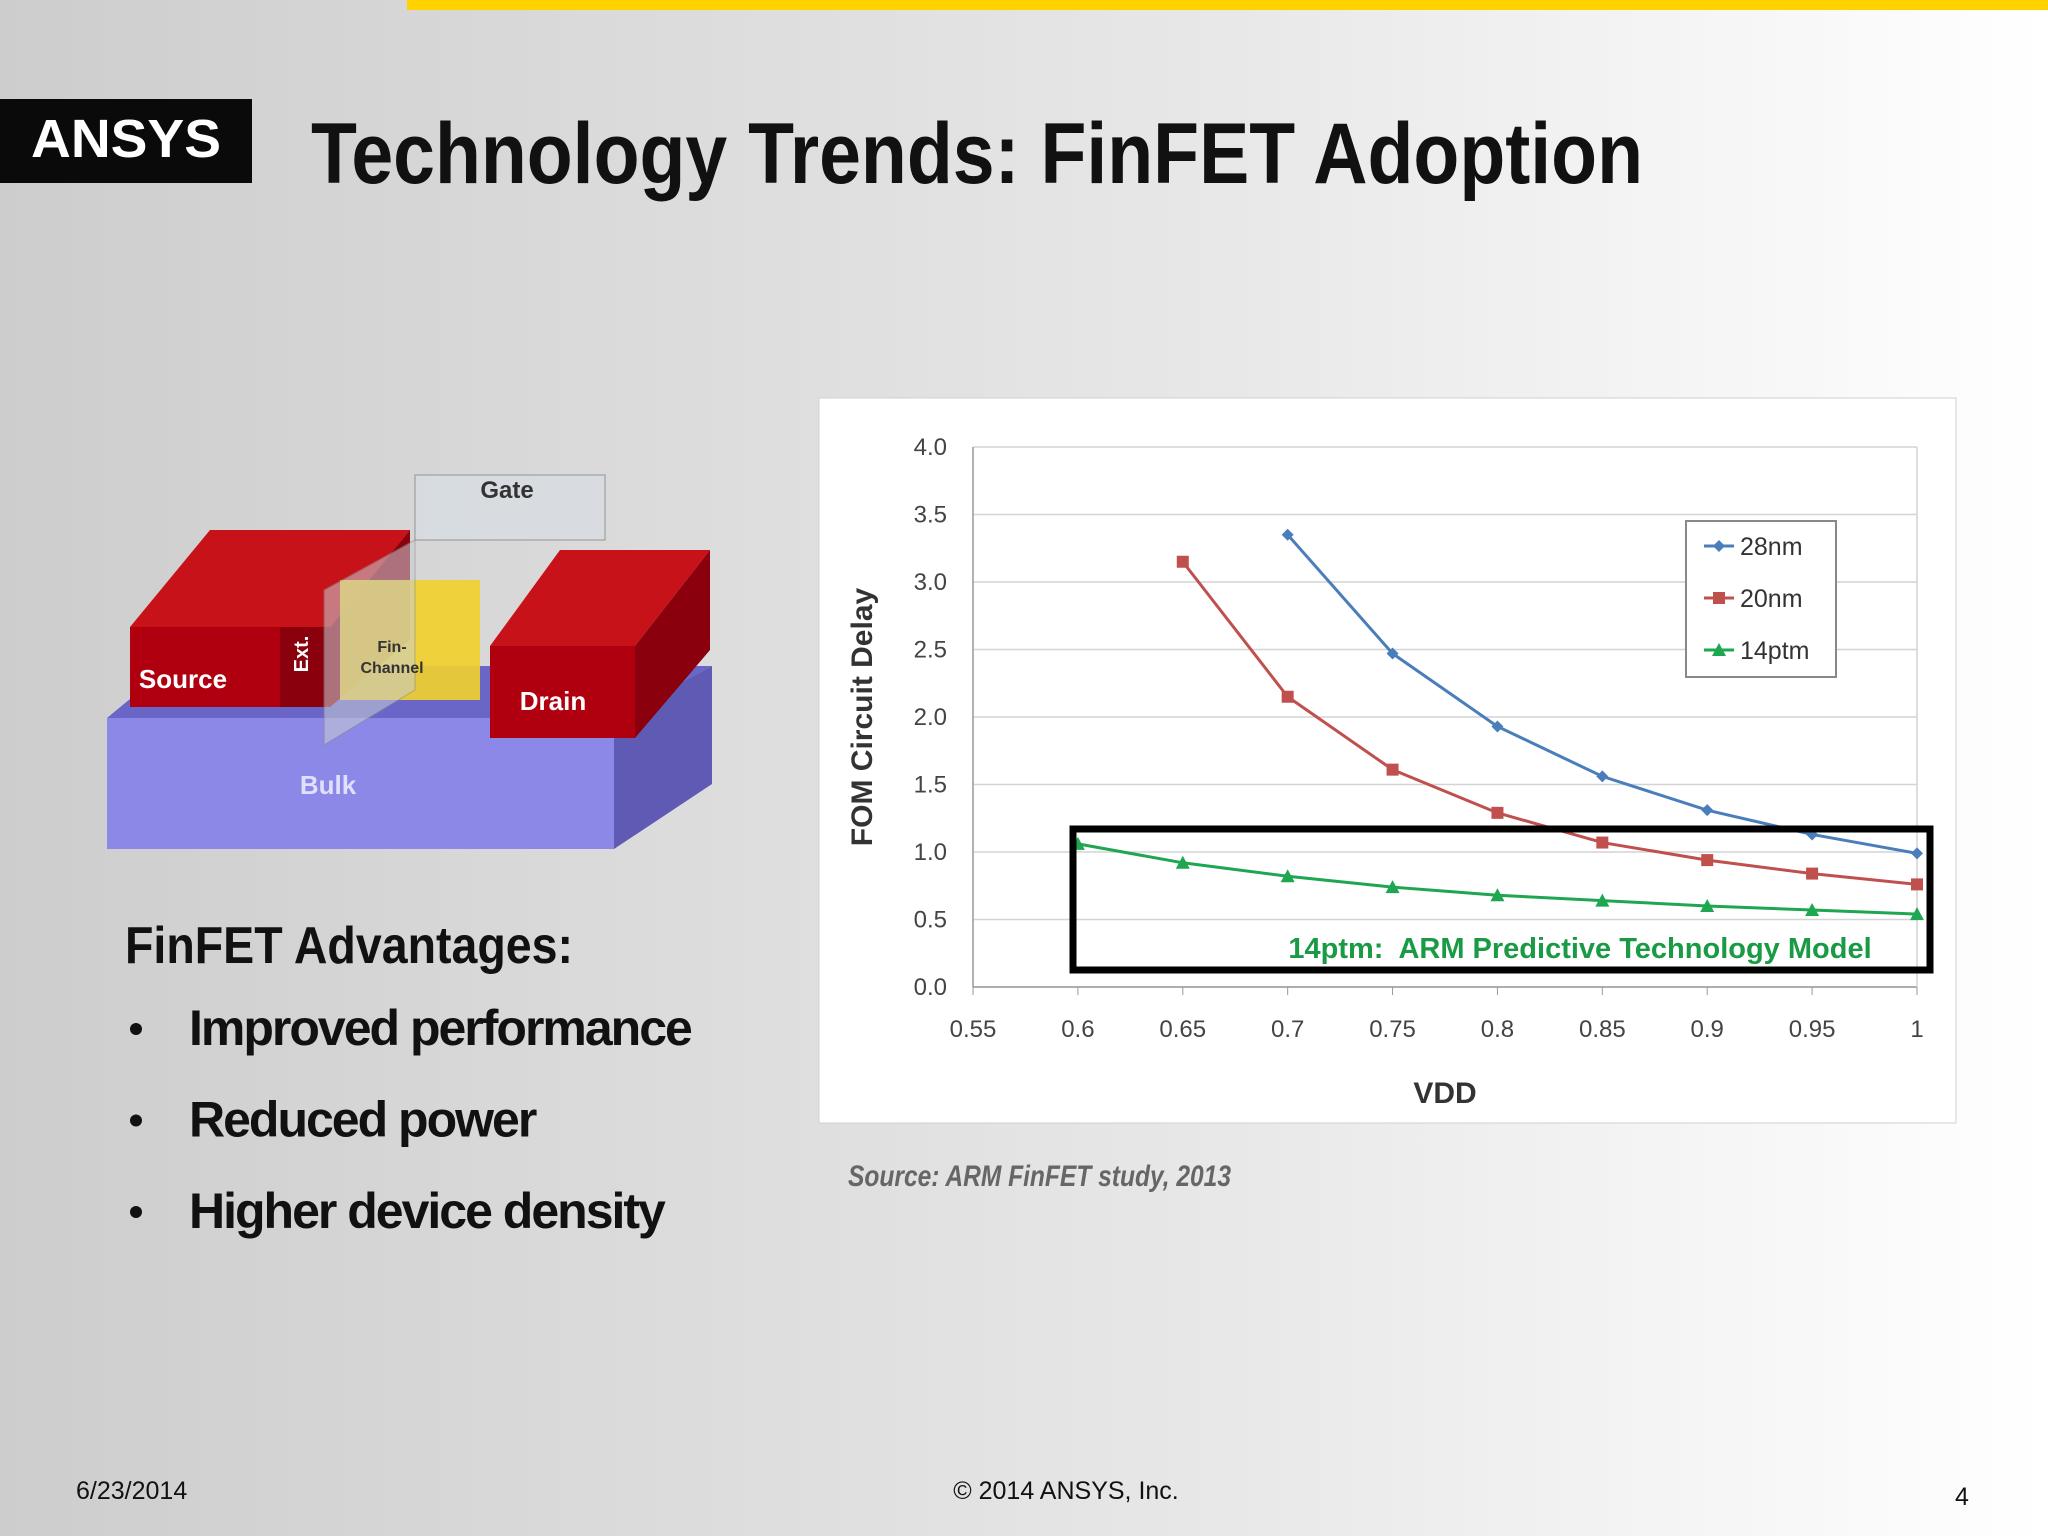 The image size is (2048, 1536). Describe the element at coordinates (1771, 599) in the screenshot. I see `legend-label: 20nm` at that location.